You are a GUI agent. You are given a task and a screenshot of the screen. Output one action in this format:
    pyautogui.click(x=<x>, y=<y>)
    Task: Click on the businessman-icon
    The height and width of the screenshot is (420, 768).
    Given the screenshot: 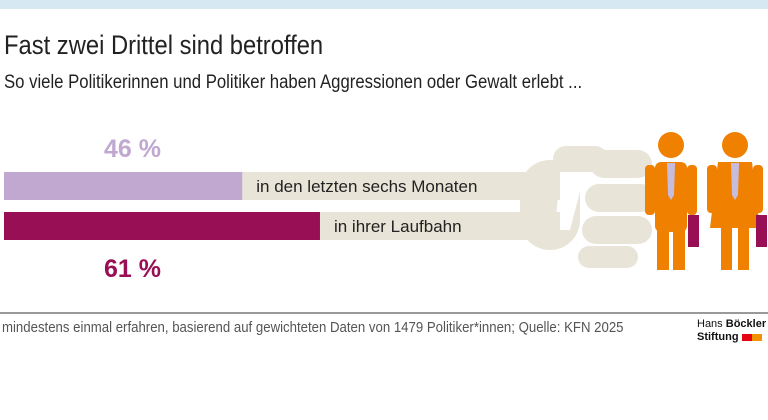 What is the action you would take?
    pyautogui.click(x=672, y=201)
    